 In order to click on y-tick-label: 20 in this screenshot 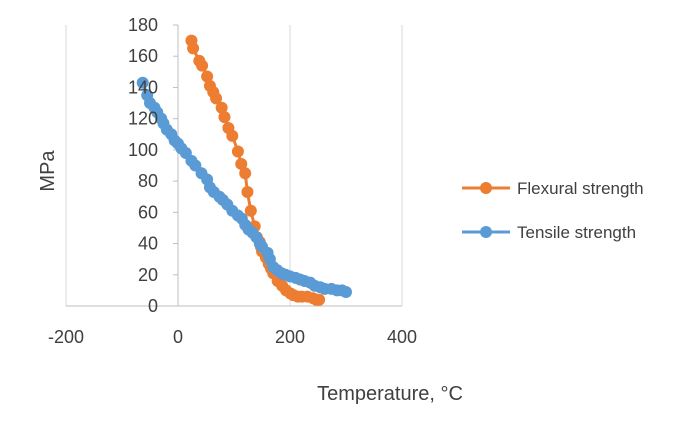, I will do `click(148, 275)`.